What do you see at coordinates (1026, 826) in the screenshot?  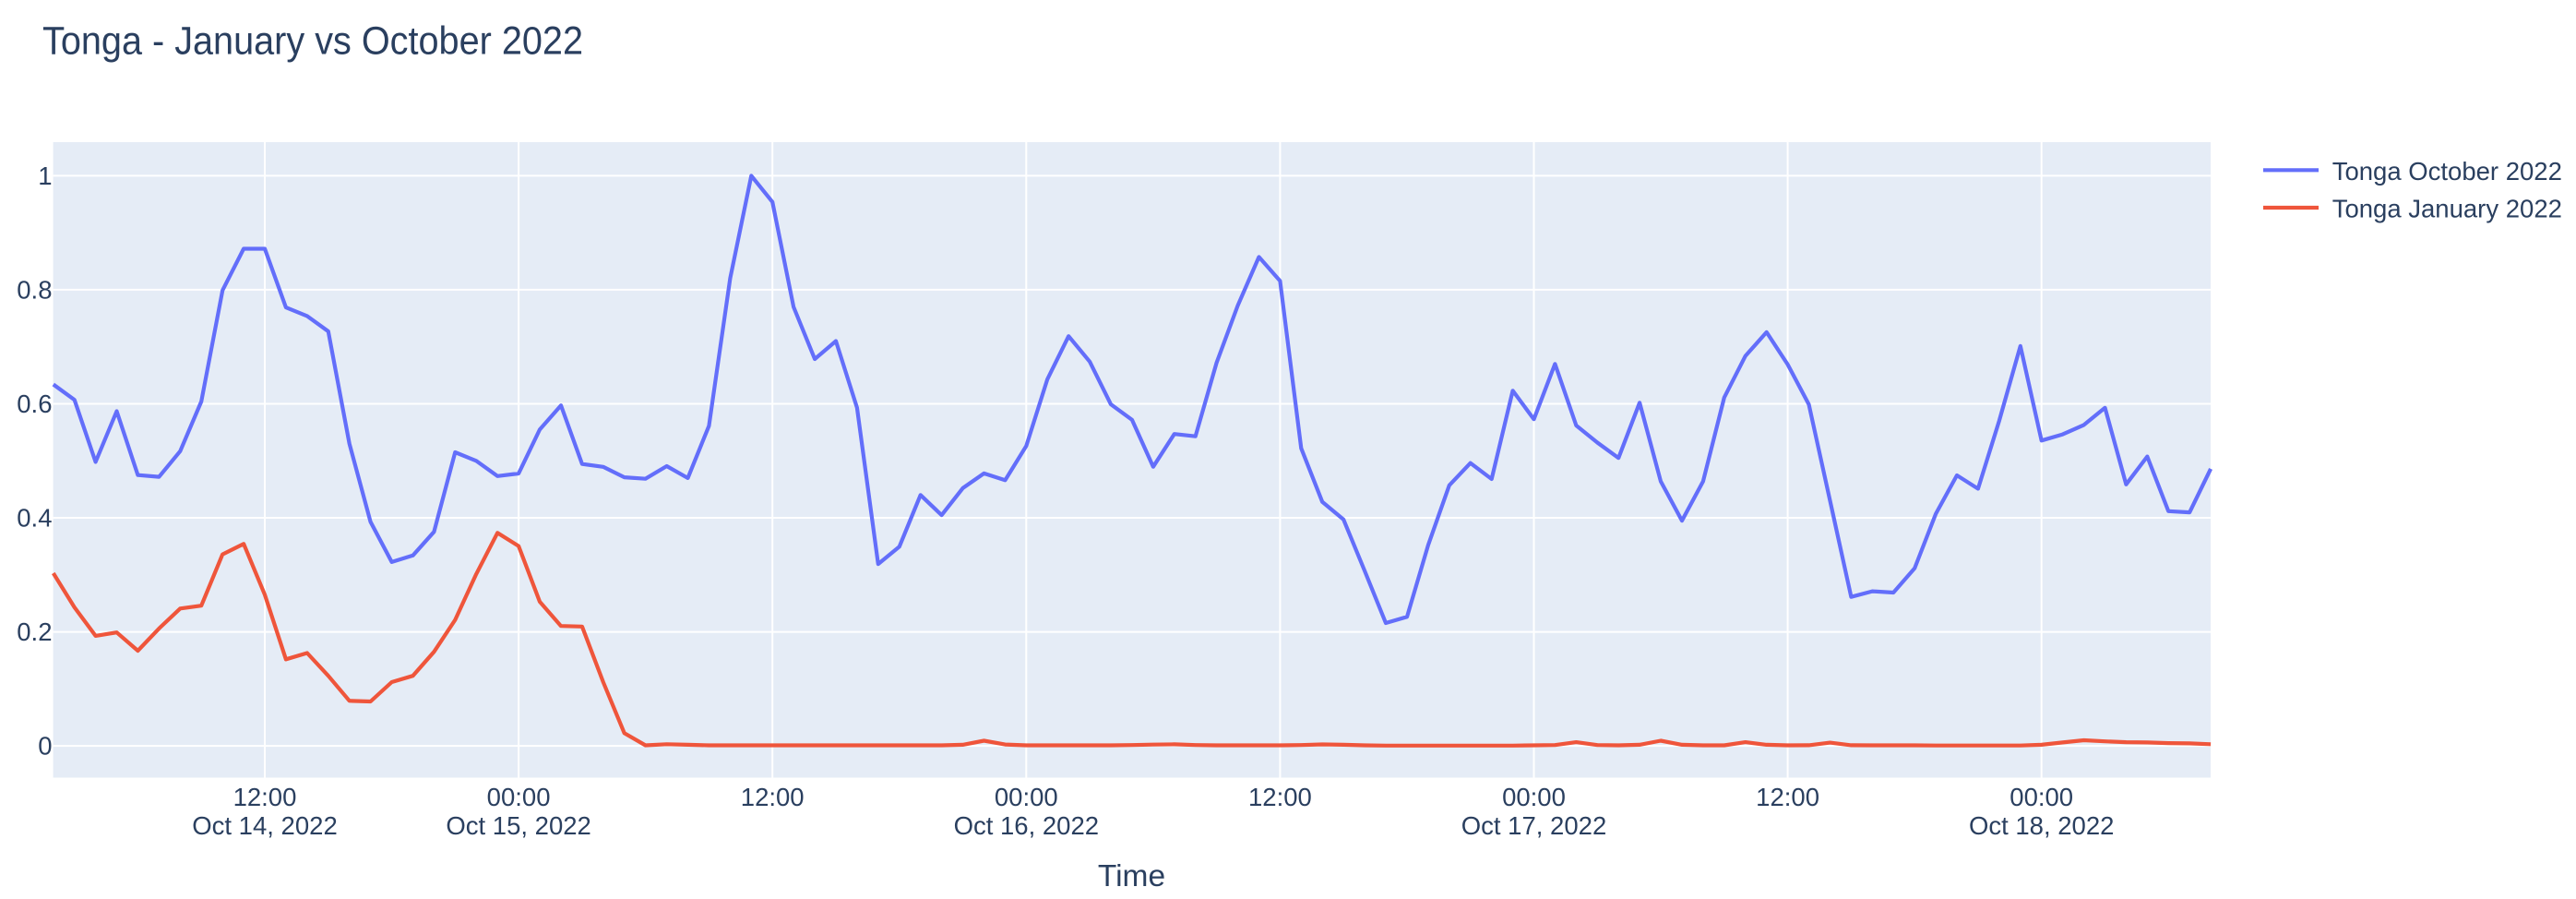 I see `svg-text: Oct 16, 2022` at bounding box center [1026, 826].